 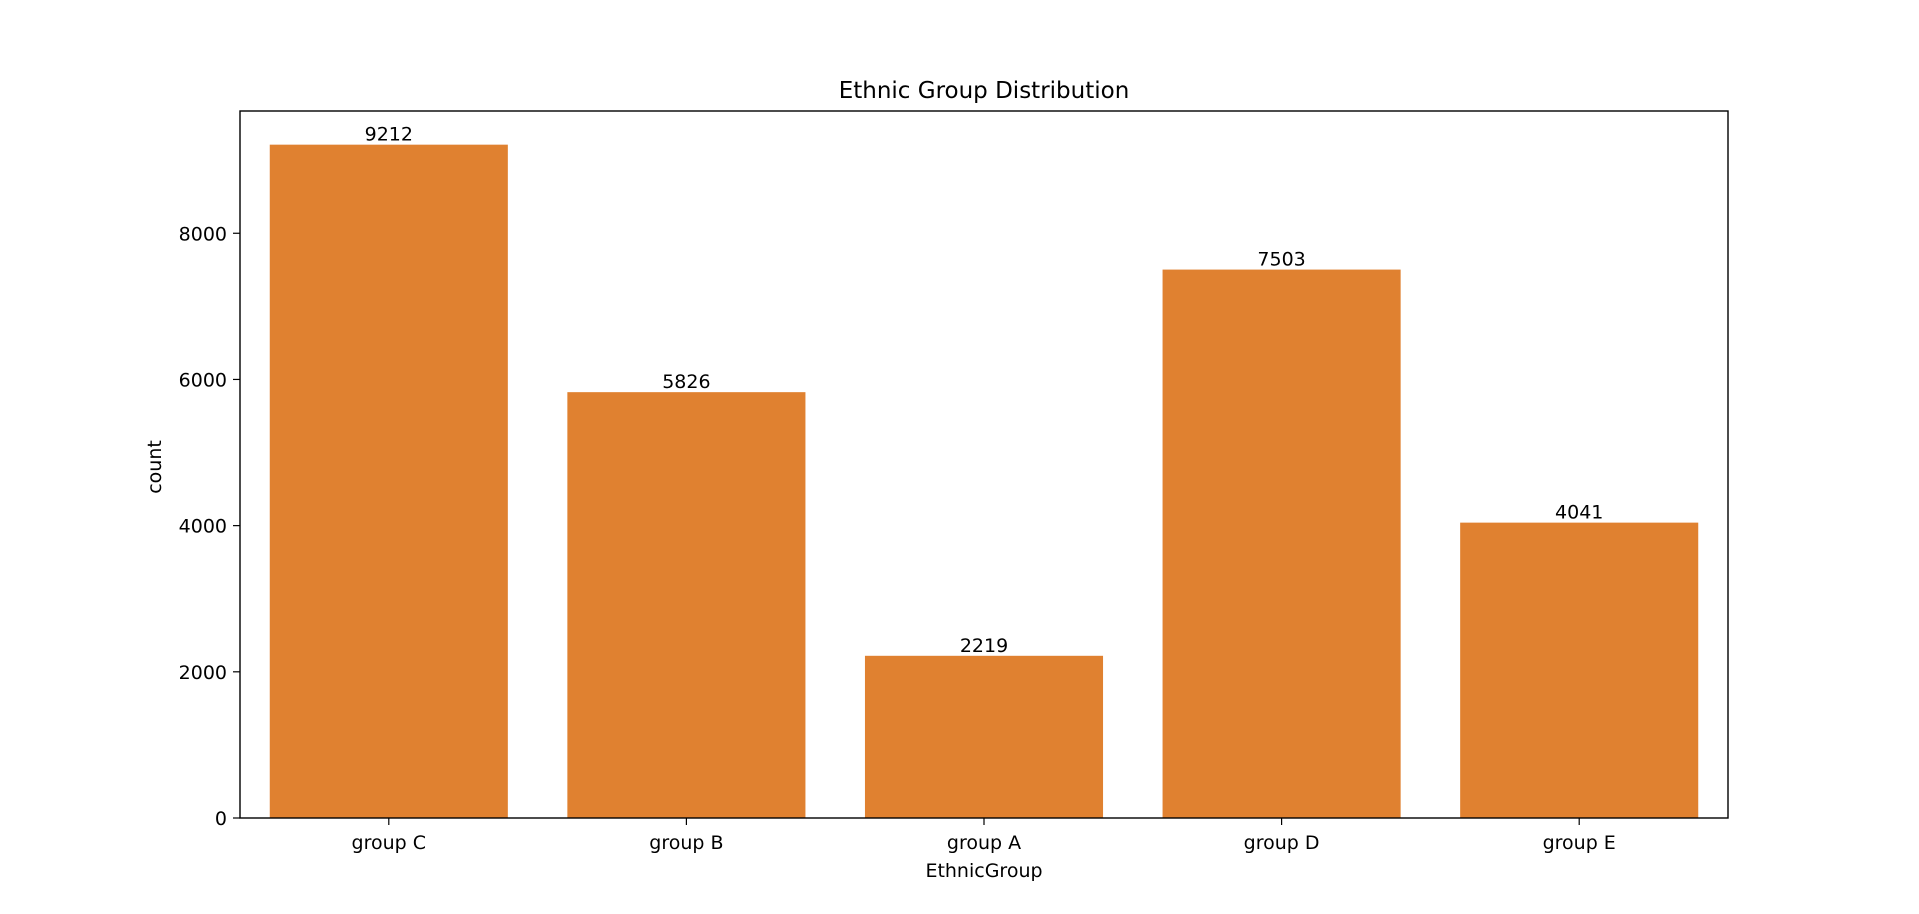 I want to click on data-label-group-e: 4041, so click(x=1579, y=513).